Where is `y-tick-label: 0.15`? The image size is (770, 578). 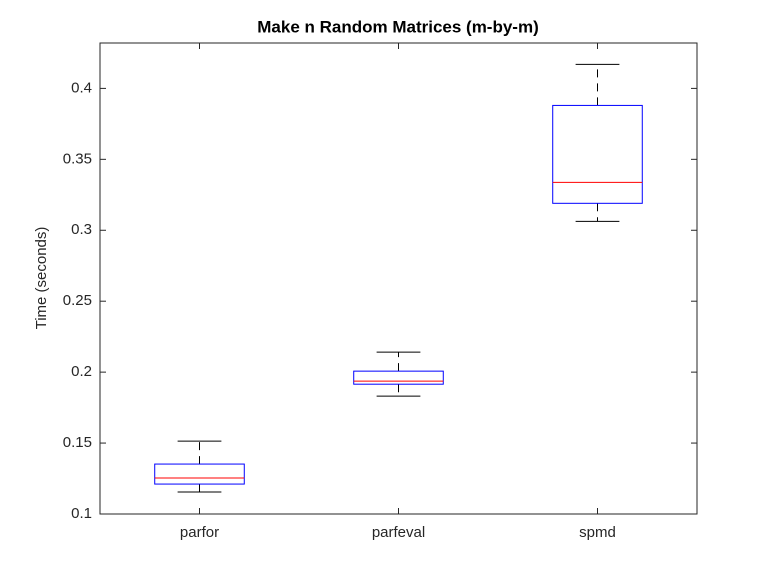 y-tick-label: 0.15 is located at coordinates (77, 442).